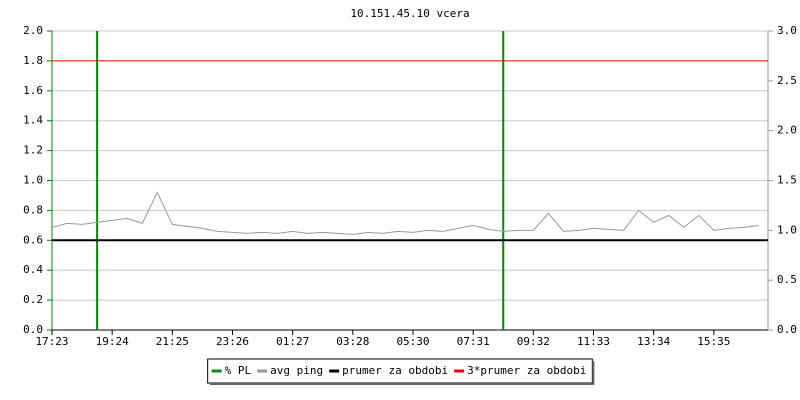 This screenshot has height=400, width=800. What do you see at coordinates (593, 341) in the screenshot?
I see `x-tick-label: 11:33` at bounding box center [593, 341].